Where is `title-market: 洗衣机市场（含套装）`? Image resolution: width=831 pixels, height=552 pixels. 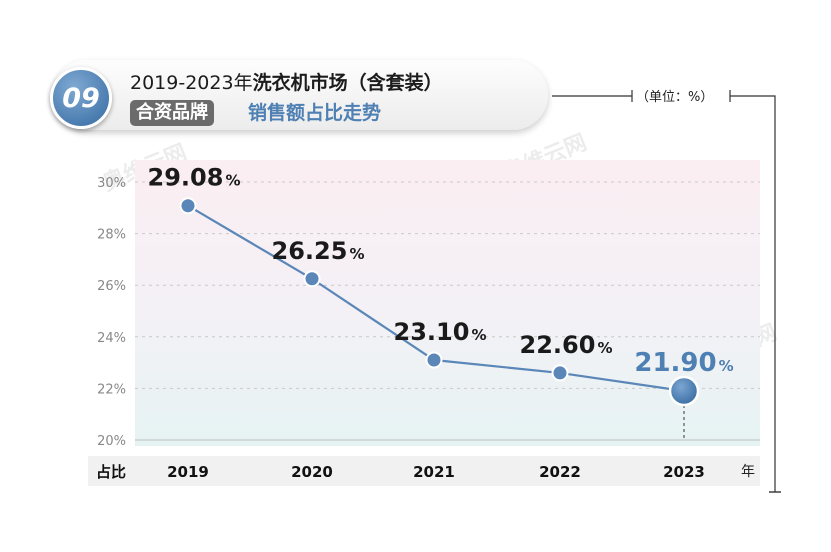 title-market: 洗衣机市场（含套装） is located at coordinates (347, 83).